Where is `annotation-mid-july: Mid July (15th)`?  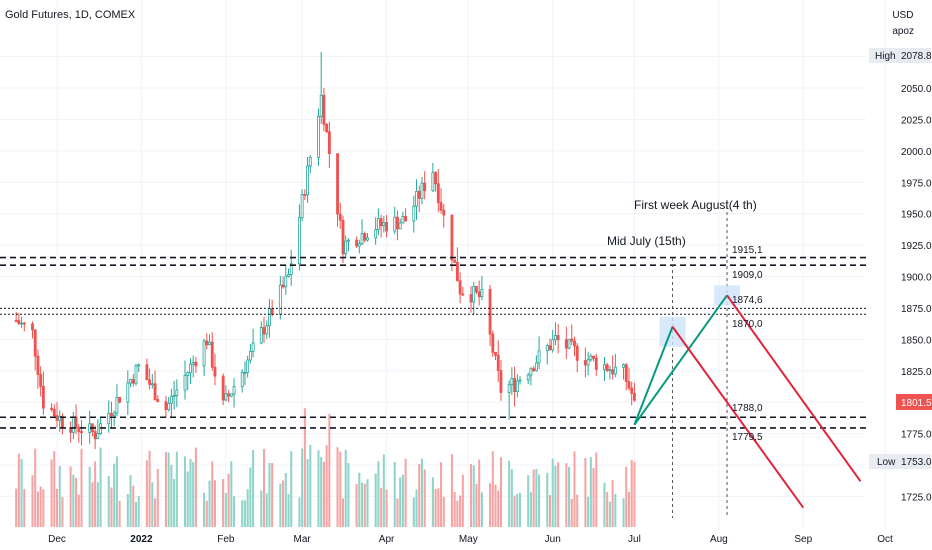
annotation-mid-july: Mid July (15th) is located at coordinates (646, 241).